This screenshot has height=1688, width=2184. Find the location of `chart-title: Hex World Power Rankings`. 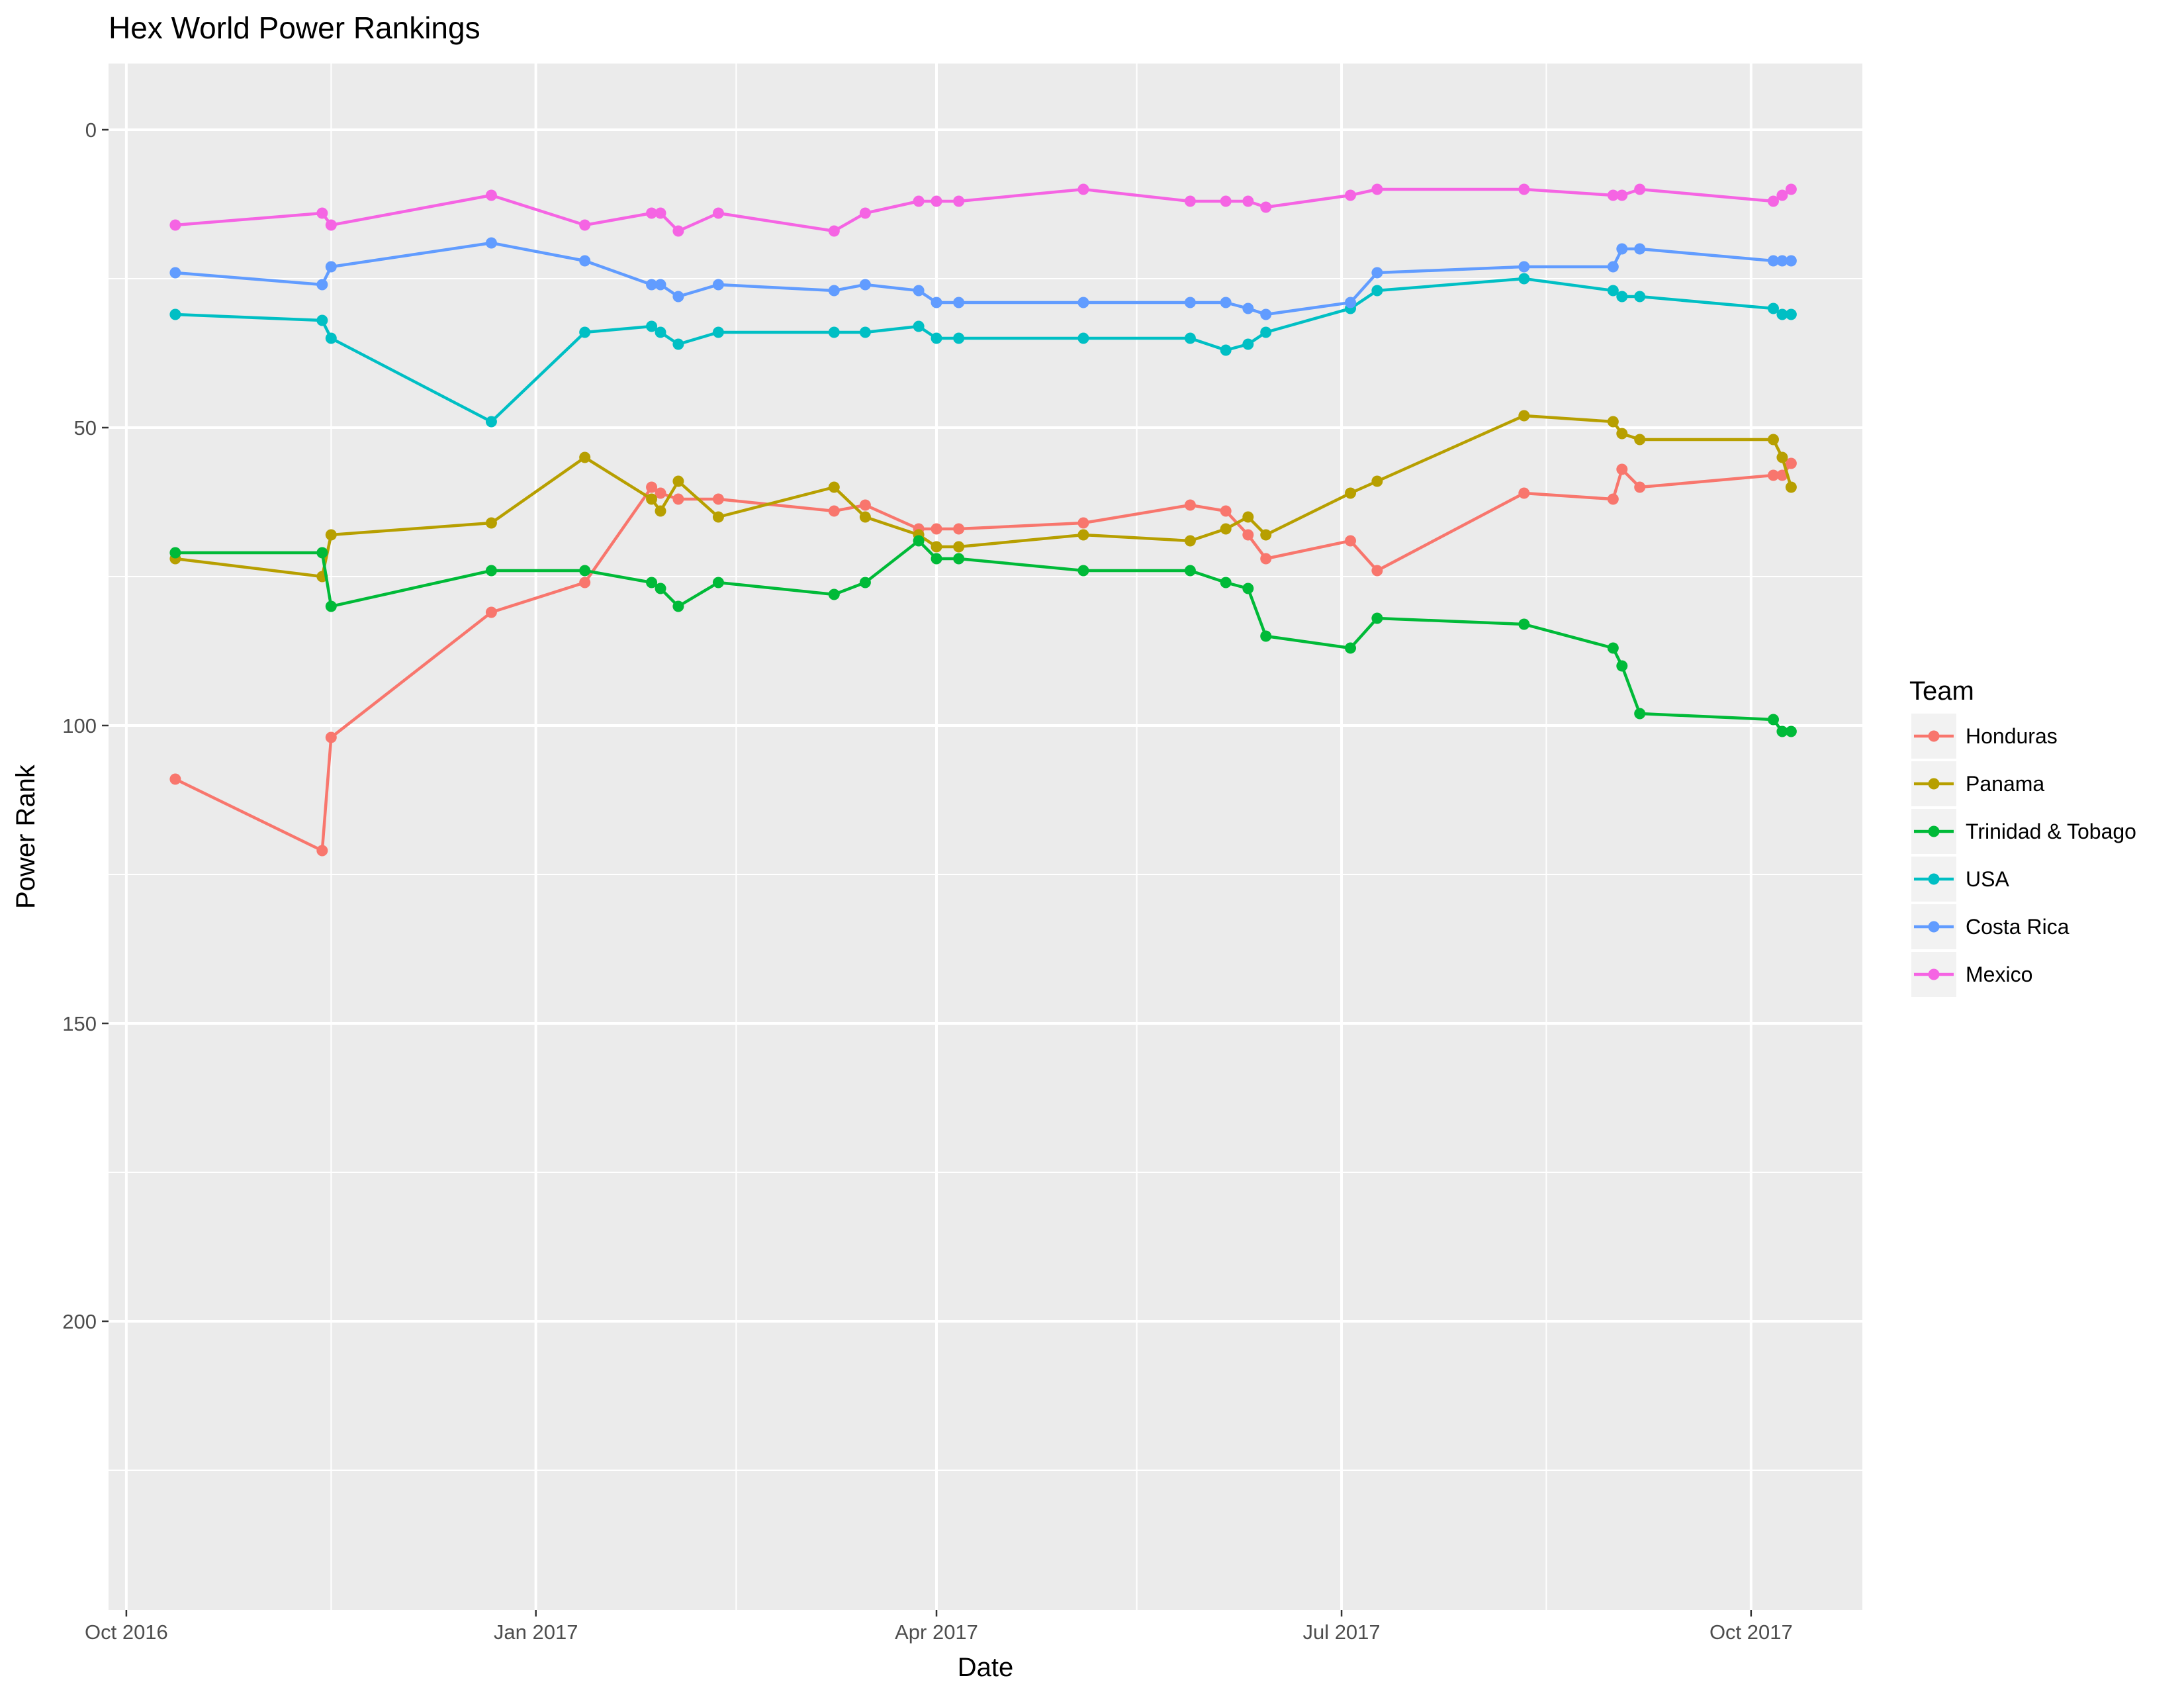

chart-title: Hex World Power Rankings is located at coordinates (294, 28).